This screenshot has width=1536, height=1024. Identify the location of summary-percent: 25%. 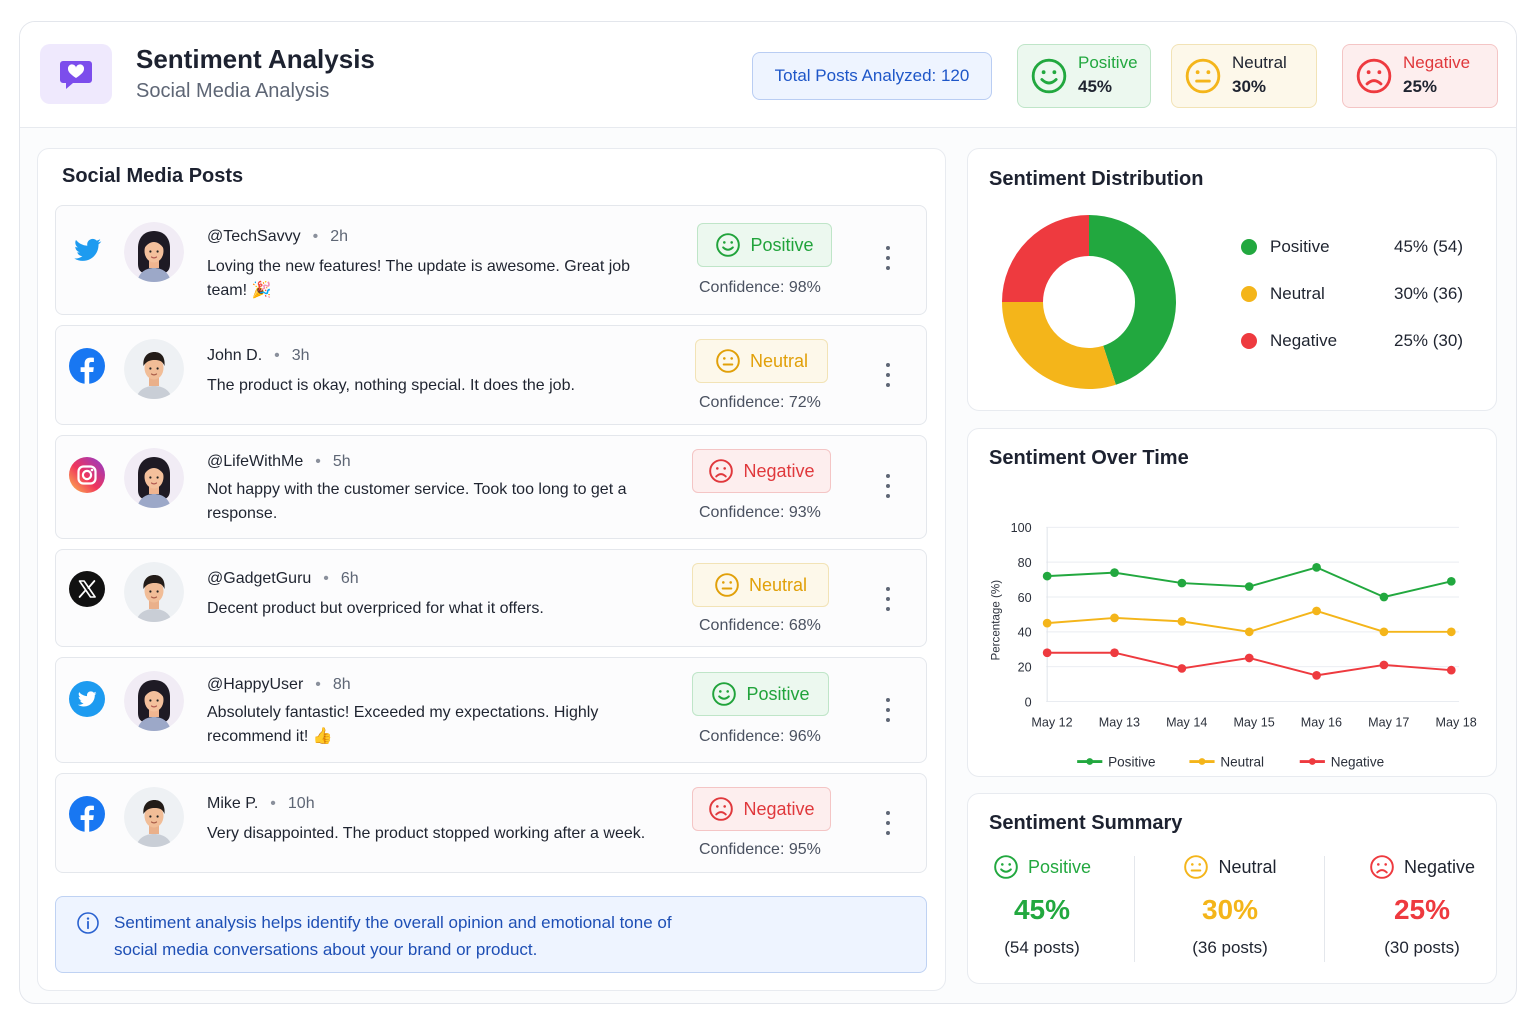
(1422, 909).